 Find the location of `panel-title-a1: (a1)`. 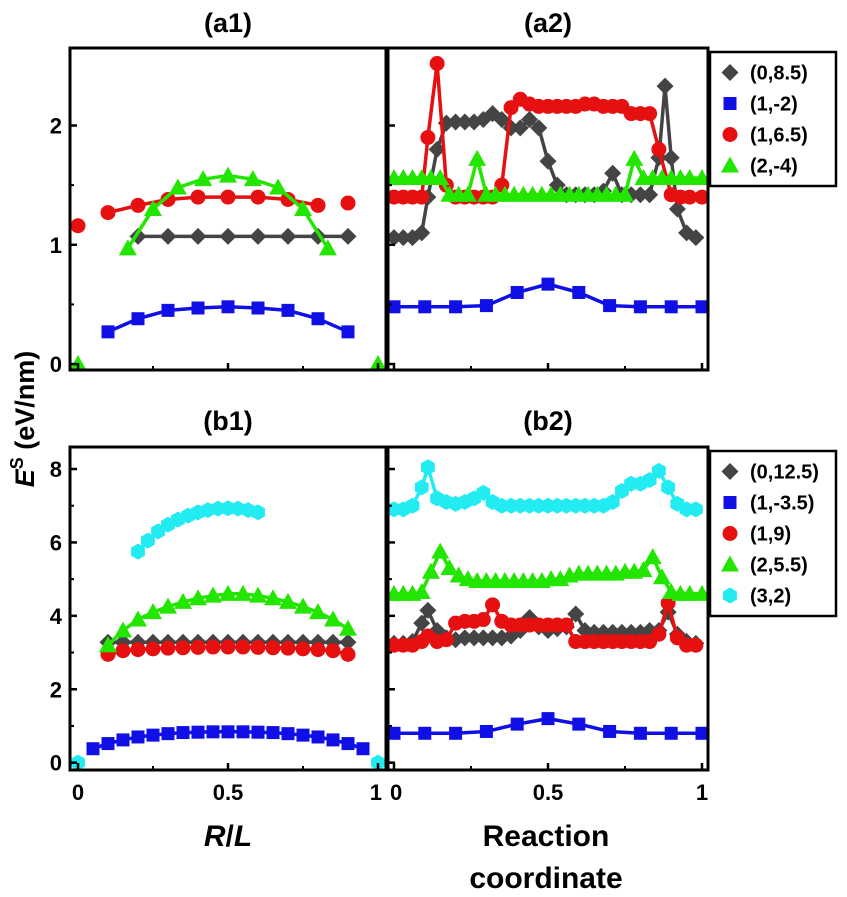

panel-title-a1: (a1) is located at coordinates (228, 23).